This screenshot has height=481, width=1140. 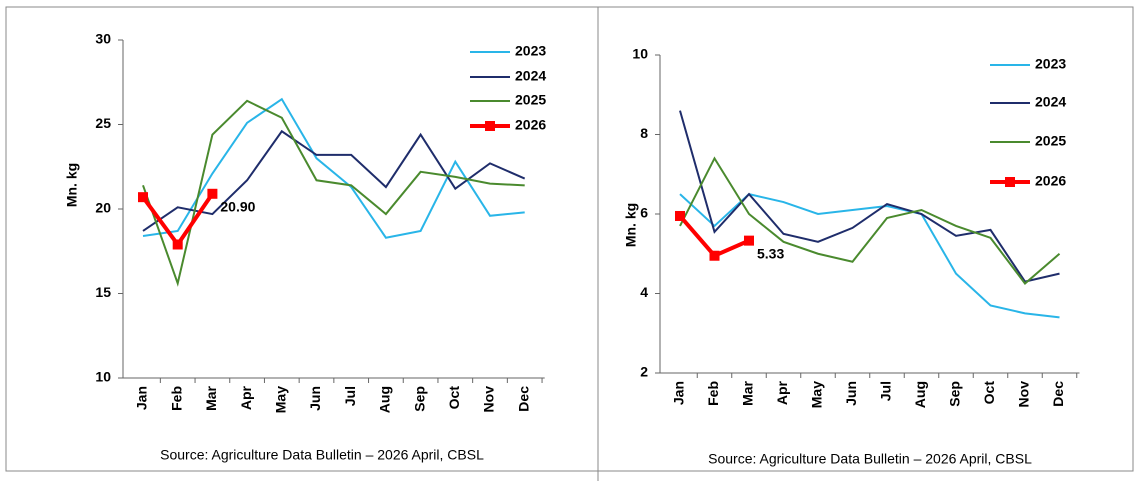 What do you see at coordinates (644, 372) in the screenshot?
I see `y-tick-label: 2` at bounding box center [644, 372].